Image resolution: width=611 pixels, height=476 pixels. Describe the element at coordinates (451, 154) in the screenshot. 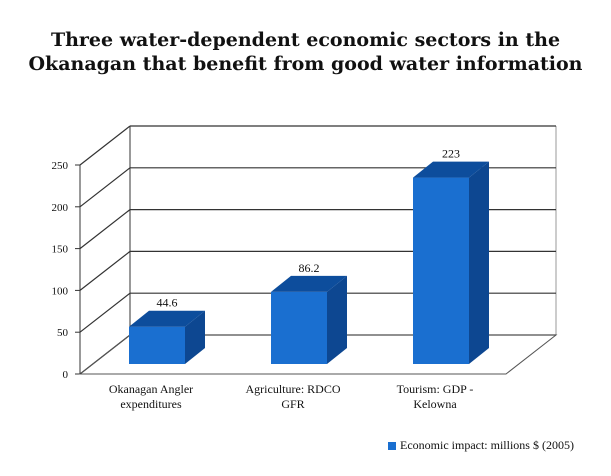

I see `data-label-2: 223` at that location.